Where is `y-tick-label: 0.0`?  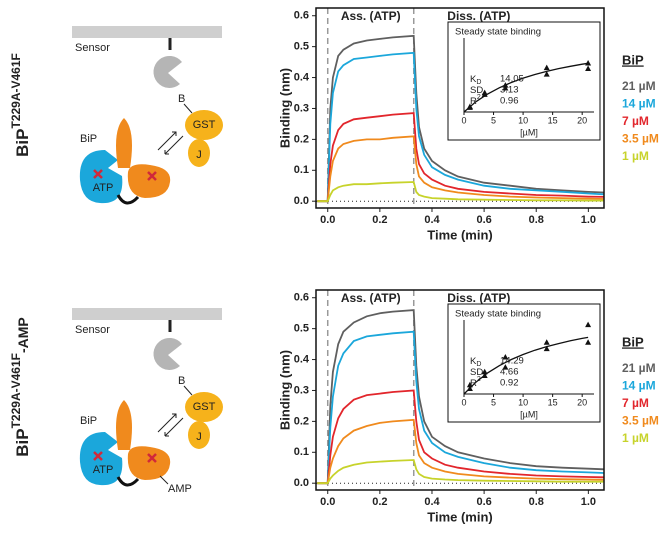 y-tick-label: 0.0 is located at coordinates (301, 483).